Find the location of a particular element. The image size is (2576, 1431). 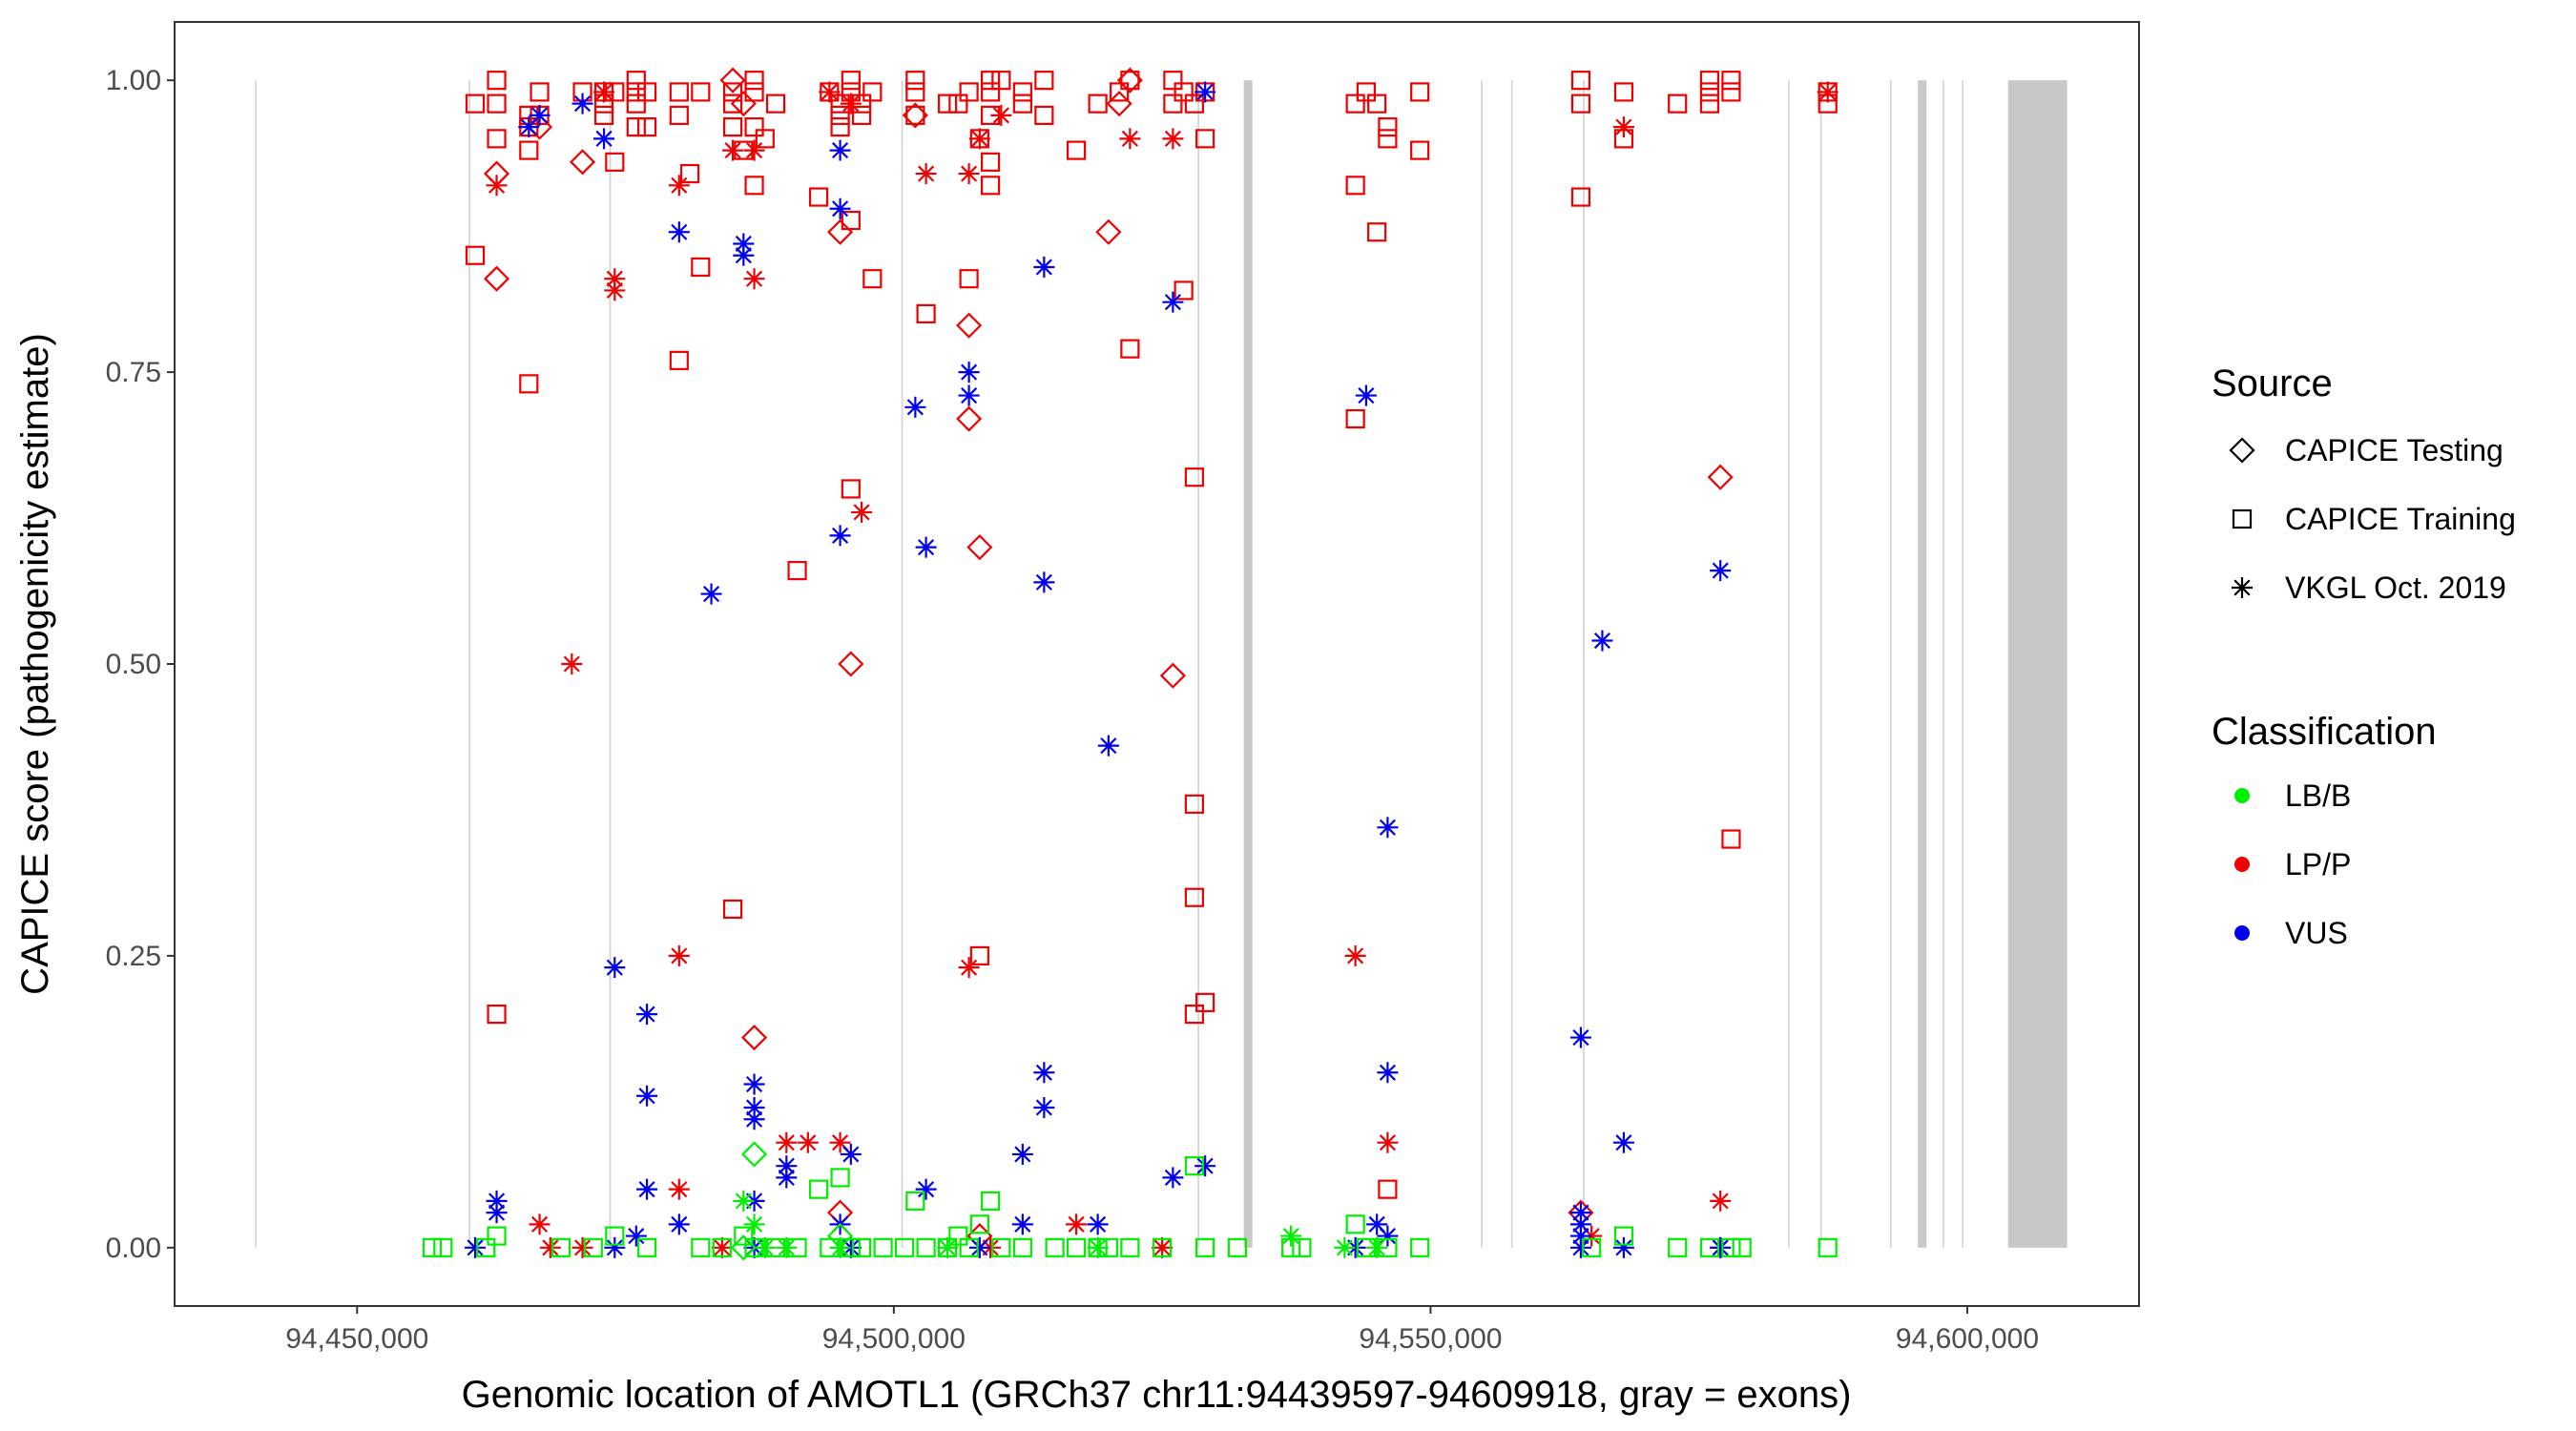

legend-class-key is located at coordinates (2242, 864).